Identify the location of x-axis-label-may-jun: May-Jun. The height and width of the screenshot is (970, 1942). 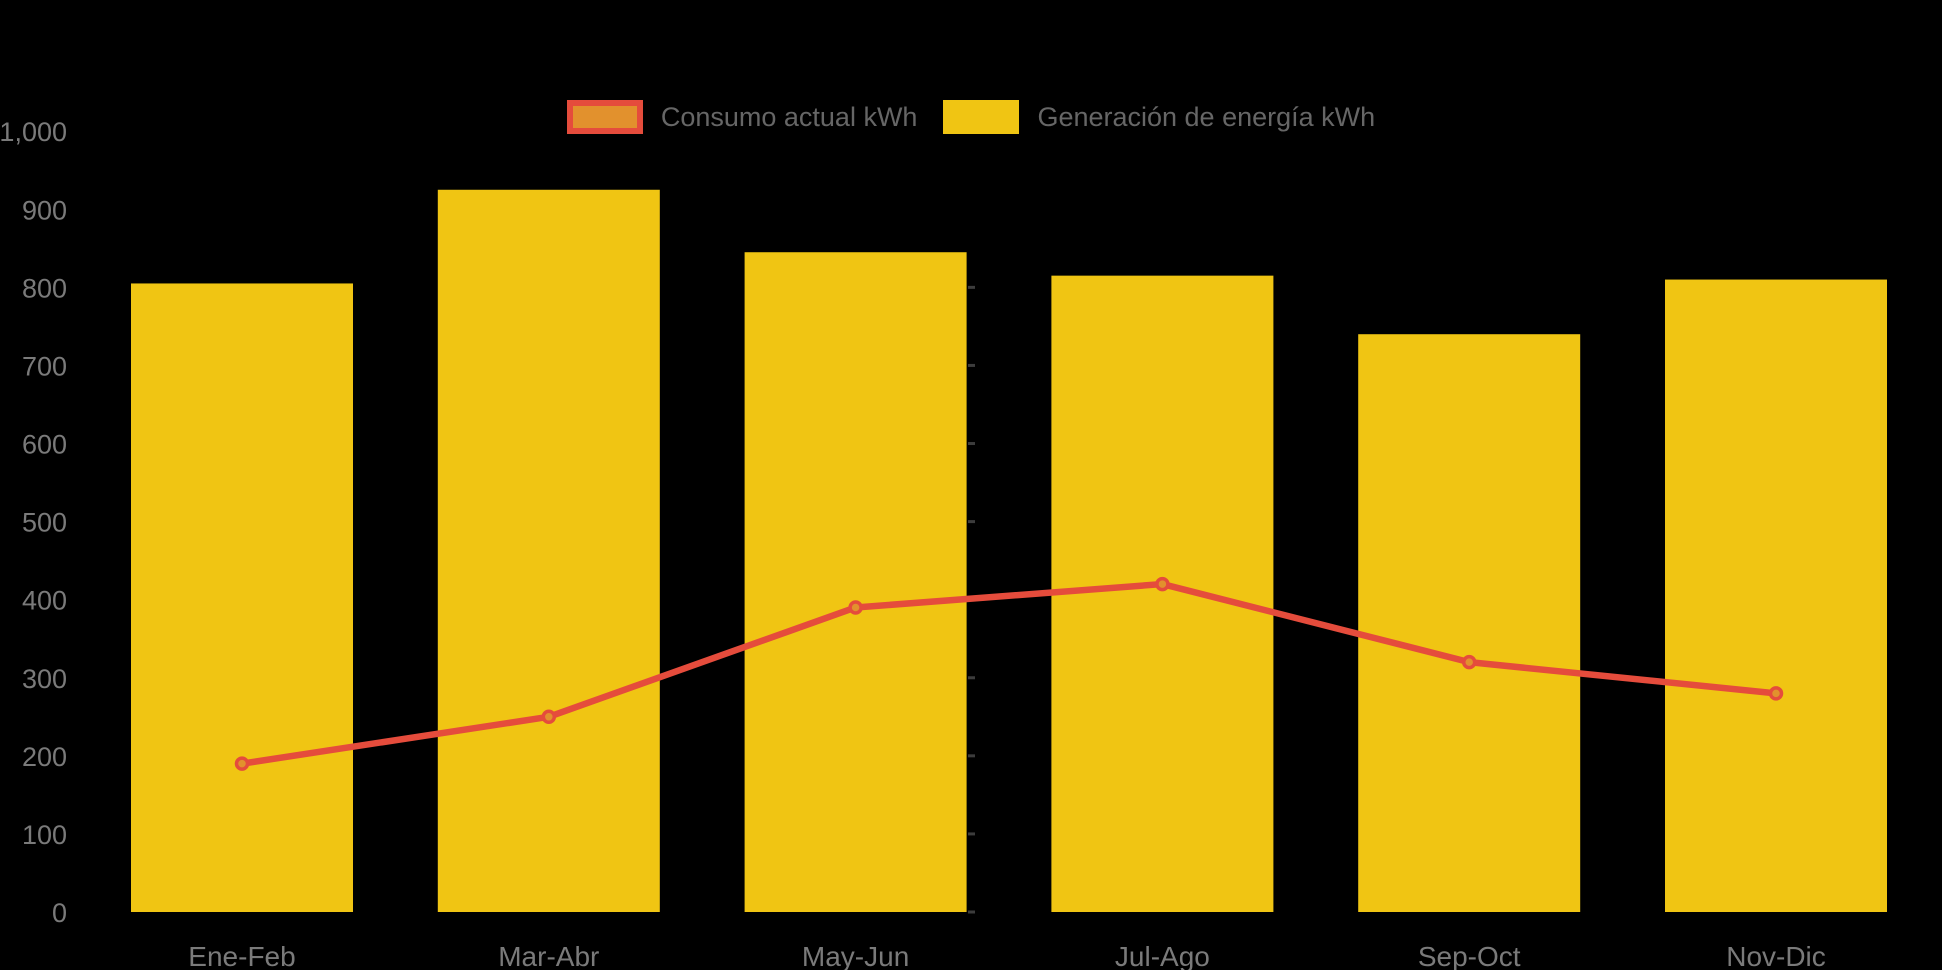
(855, 955).